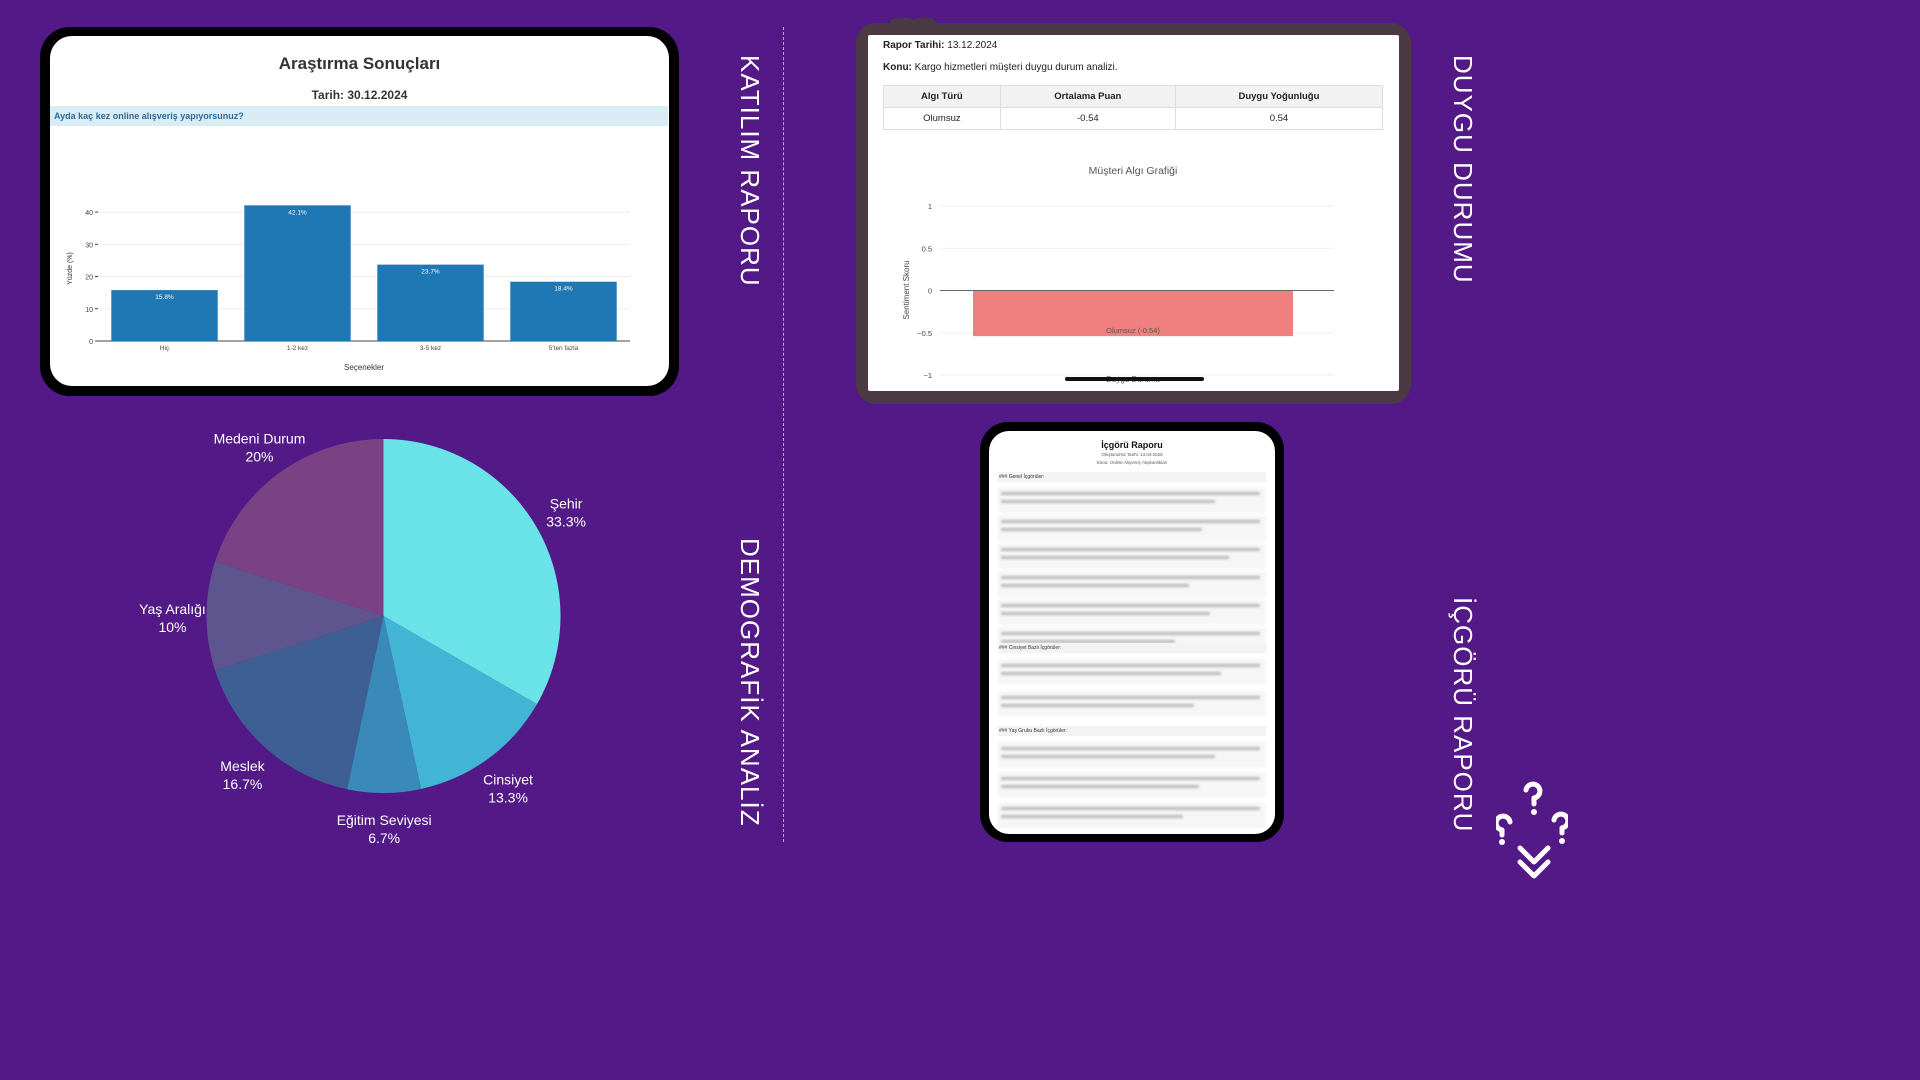 The image size is (1920, 1080). I want to click on section-heading: ### Cinsiyet Bazlı İçgörüler:, so click(1132, 648).